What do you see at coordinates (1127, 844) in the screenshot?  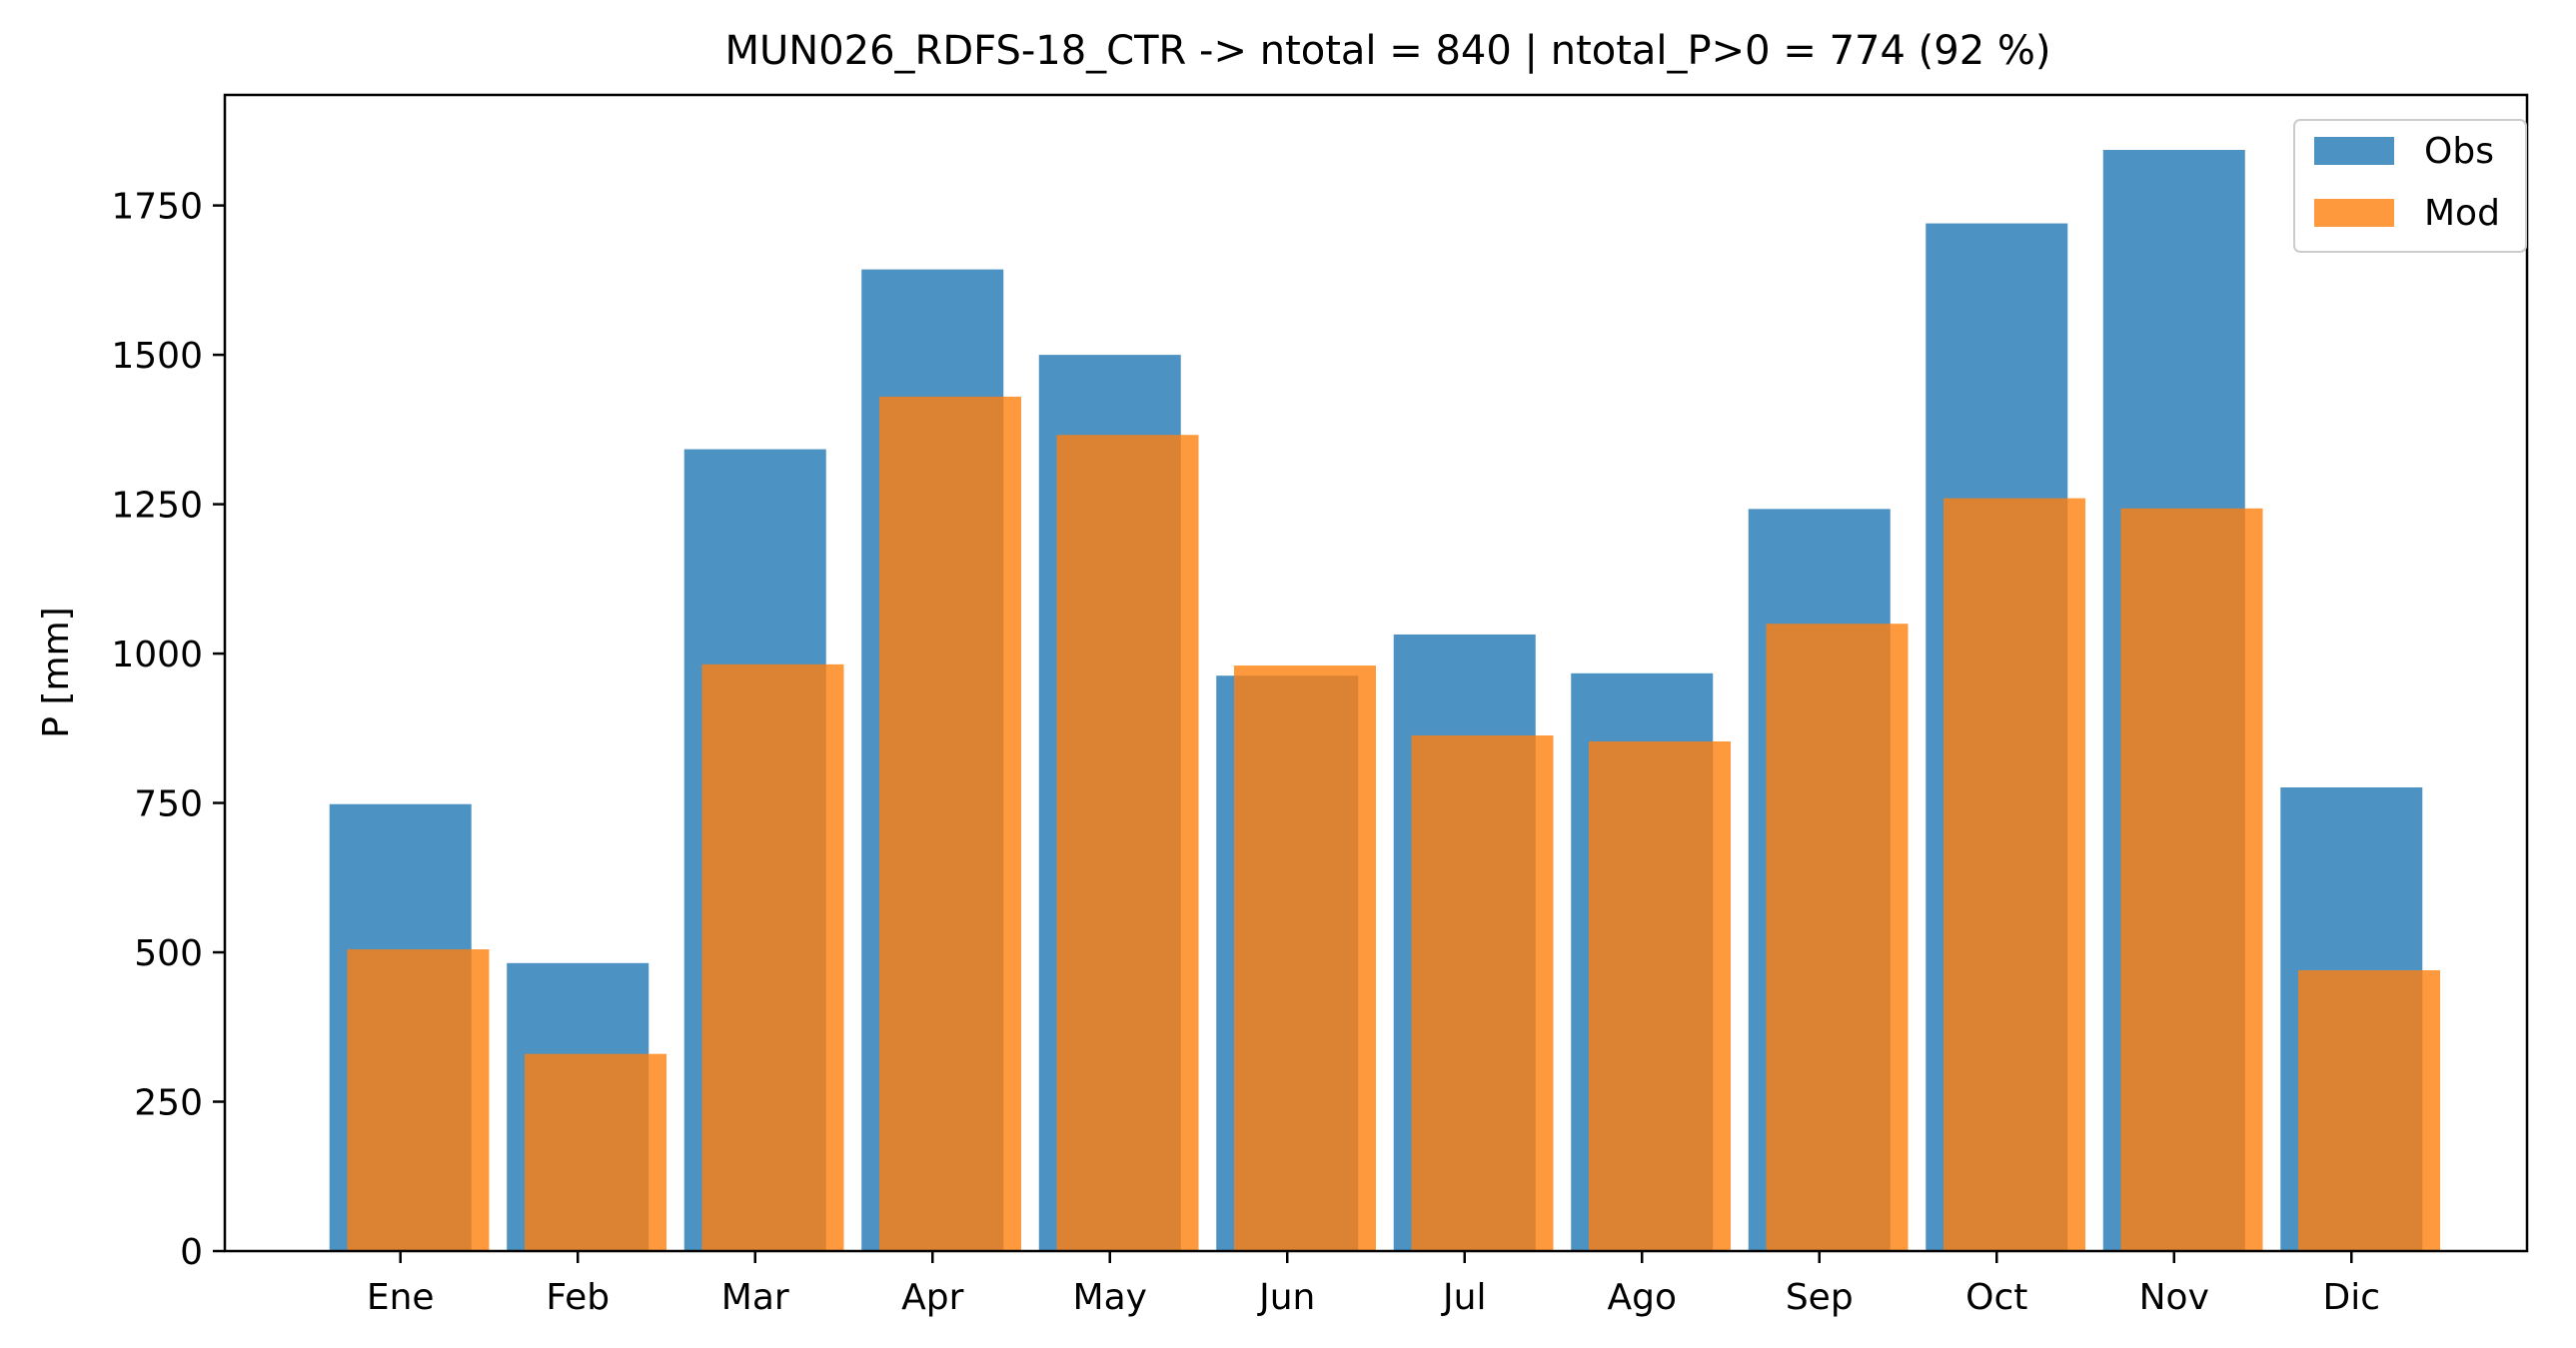 I see `bar-mod-may` at bounding box center [1127, 844].